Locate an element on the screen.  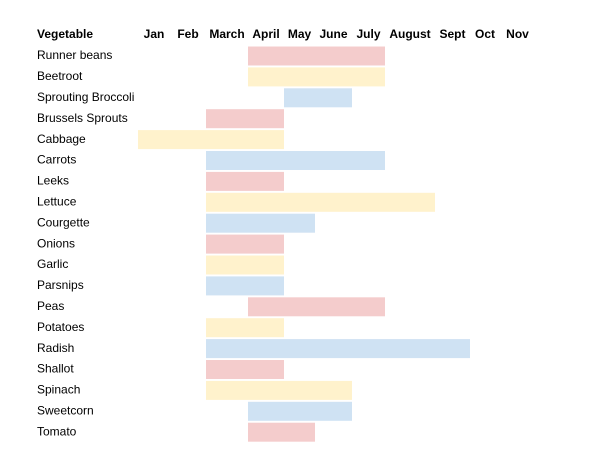
vegetable-name: Parsnips is located at coordinates (60, 285).